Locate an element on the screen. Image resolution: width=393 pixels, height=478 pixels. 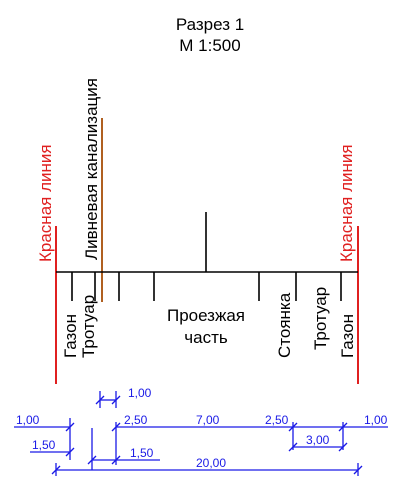
dim-sewer-offset-bottom: 1,50 is located at coordinates (142, 453).